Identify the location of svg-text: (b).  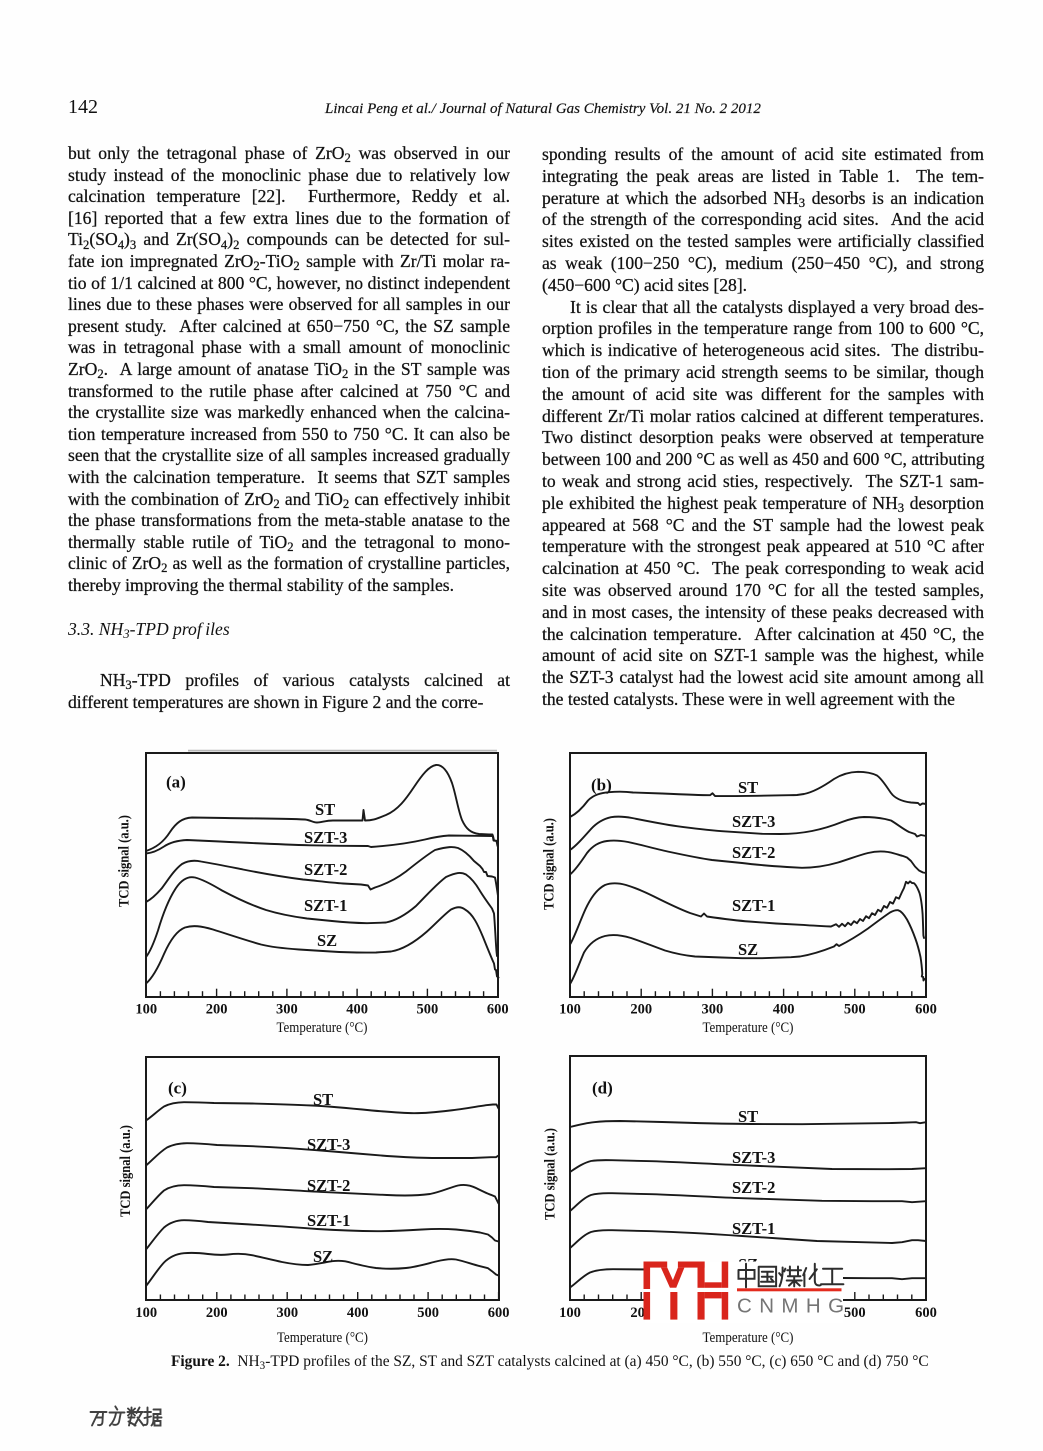
(601, 785).